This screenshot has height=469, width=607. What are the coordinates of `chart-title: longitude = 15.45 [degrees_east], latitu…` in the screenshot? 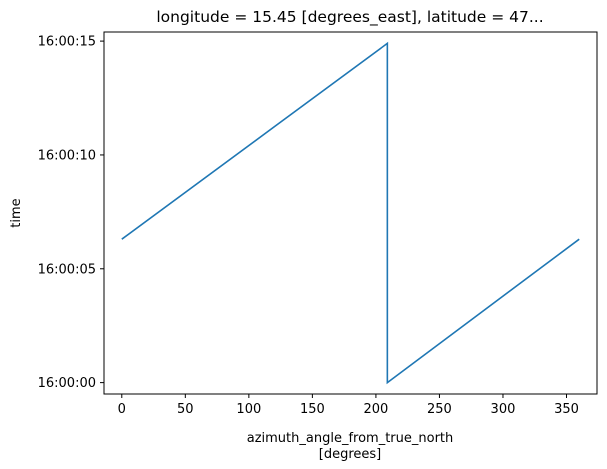 It's located at (349, 17).